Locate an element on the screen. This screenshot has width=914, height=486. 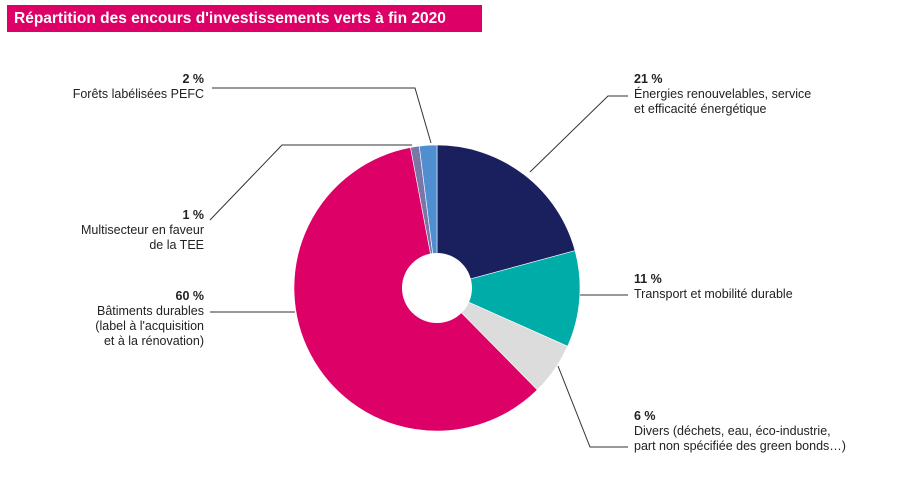
donut-hole is located at coordinates (437, 288).